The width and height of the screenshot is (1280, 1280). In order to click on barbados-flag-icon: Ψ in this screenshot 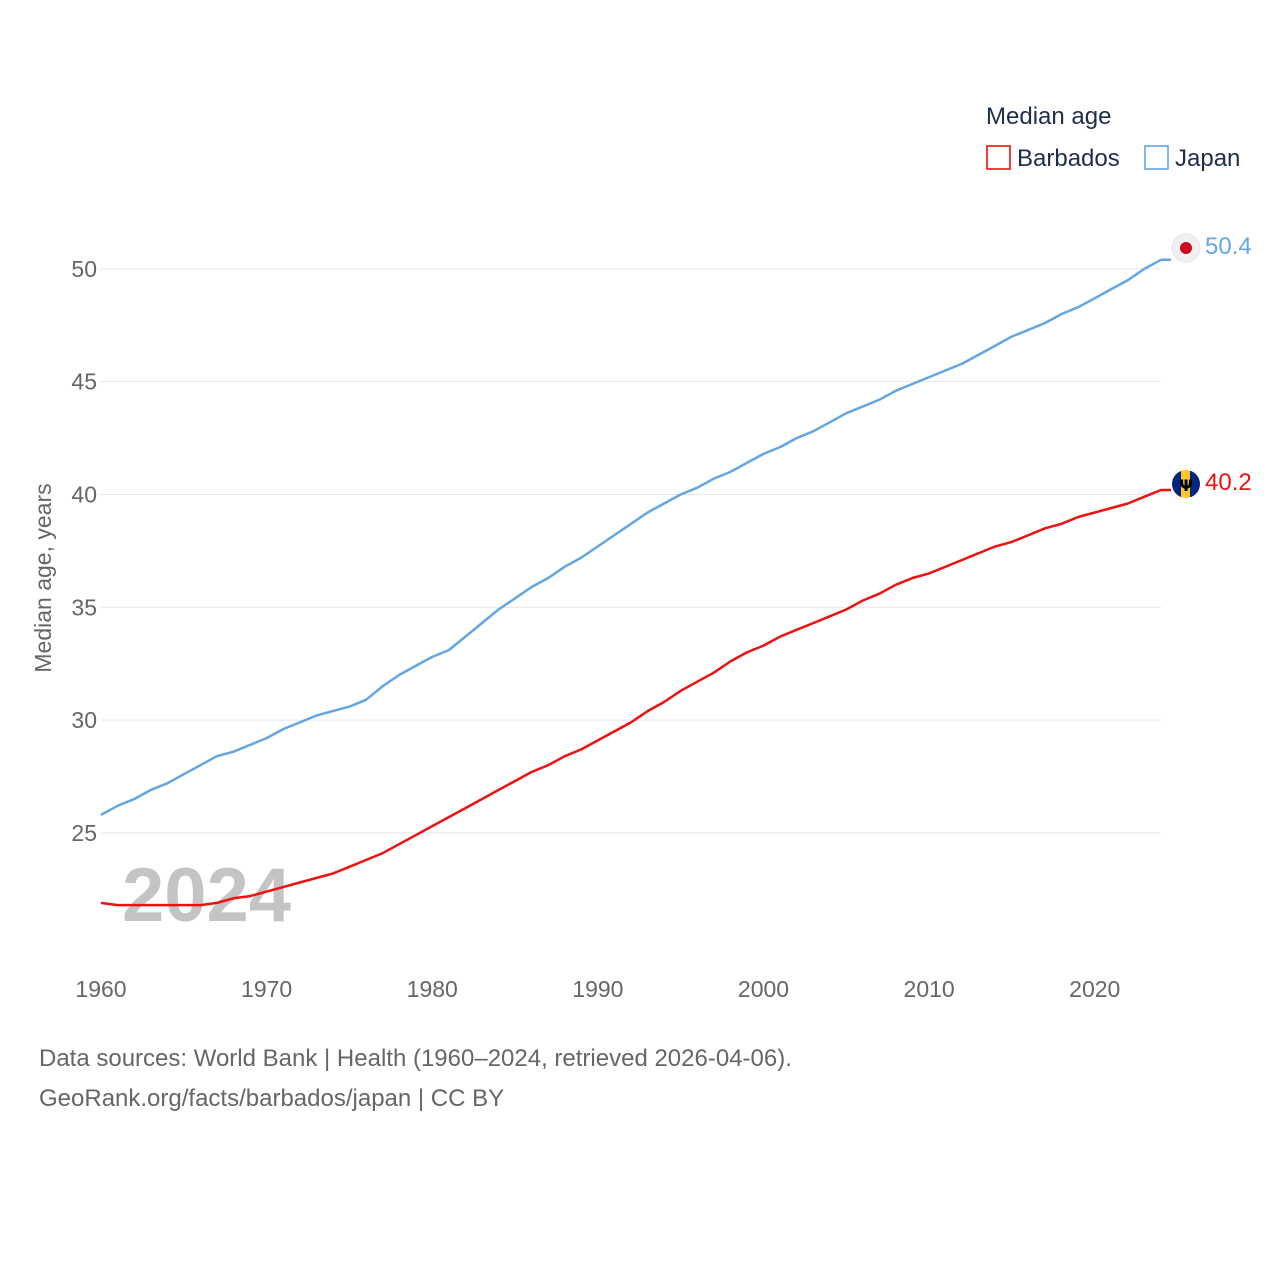, I will do `click(1186, 484)`.